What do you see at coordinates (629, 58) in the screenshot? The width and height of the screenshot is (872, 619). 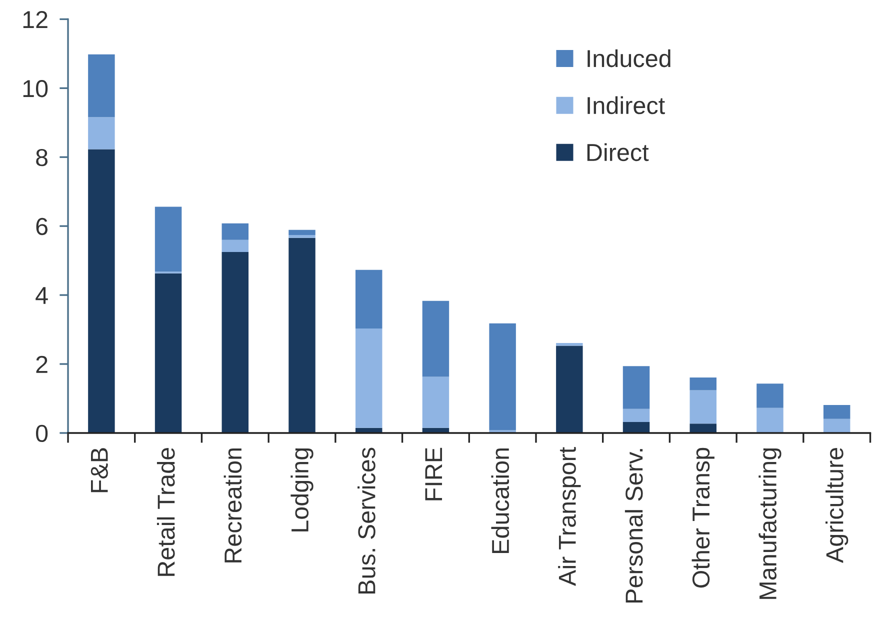 I see `legend-label: Induced` at bounding box center [629, 58].